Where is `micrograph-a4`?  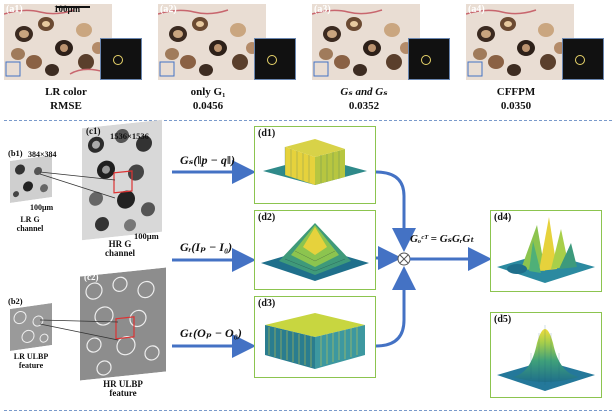 micrograph-a4 is located at coordinates (520, 42).